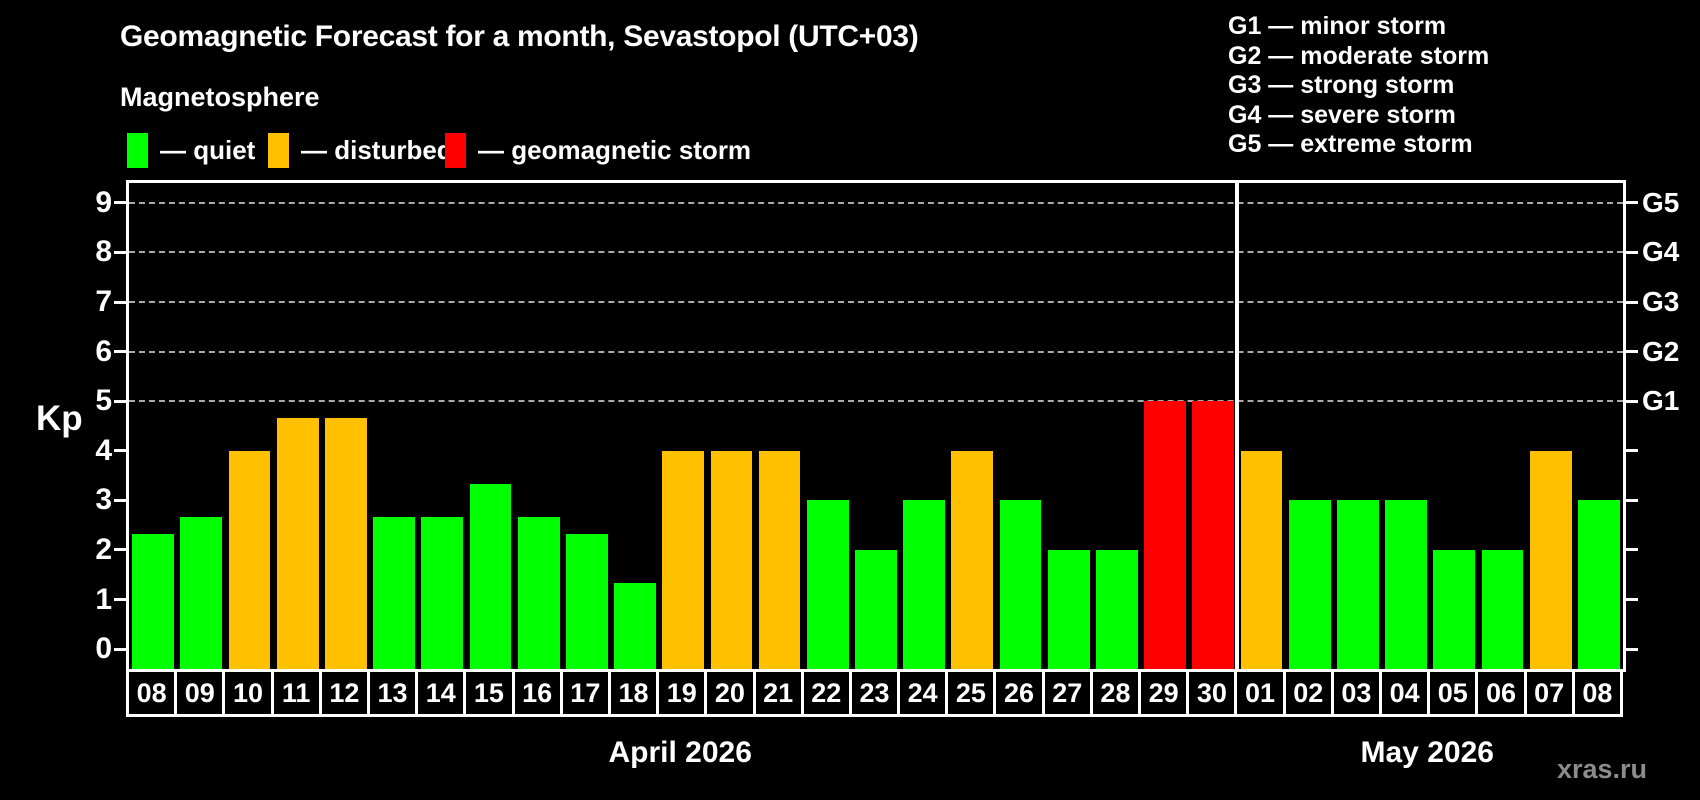 Image resolution: width=1700 pixels, height=800 pixels. What do you see at coordinates (59, 418) in the screenshot?
I see `y-axis-title-kp: Kp` at bounding box center [59, 418].